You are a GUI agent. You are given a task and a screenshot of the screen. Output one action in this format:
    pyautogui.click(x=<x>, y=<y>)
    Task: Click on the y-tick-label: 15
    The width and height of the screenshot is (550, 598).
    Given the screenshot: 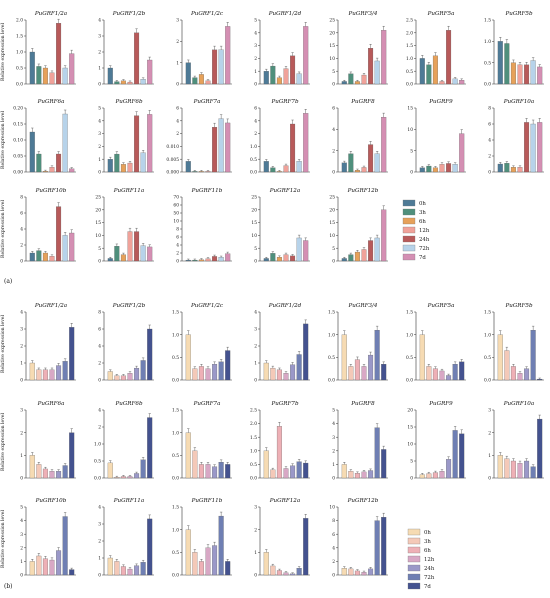 What is the action you would take?
    pyautogui.click(x=254, y=223)
    